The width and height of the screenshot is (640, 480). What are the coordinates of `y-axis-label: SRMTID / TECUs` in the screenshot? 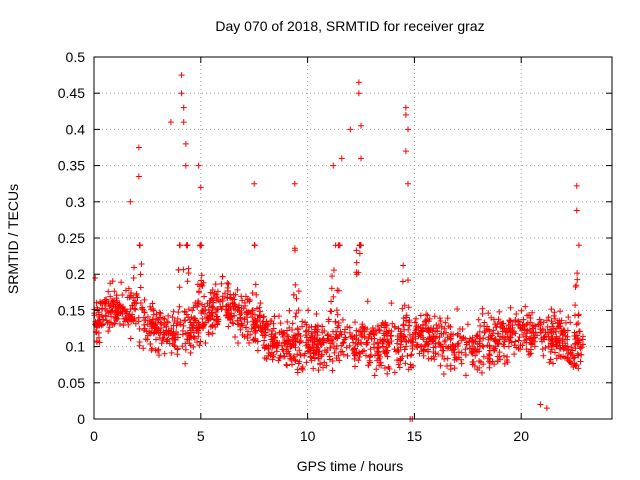 It's located at (13, 239).